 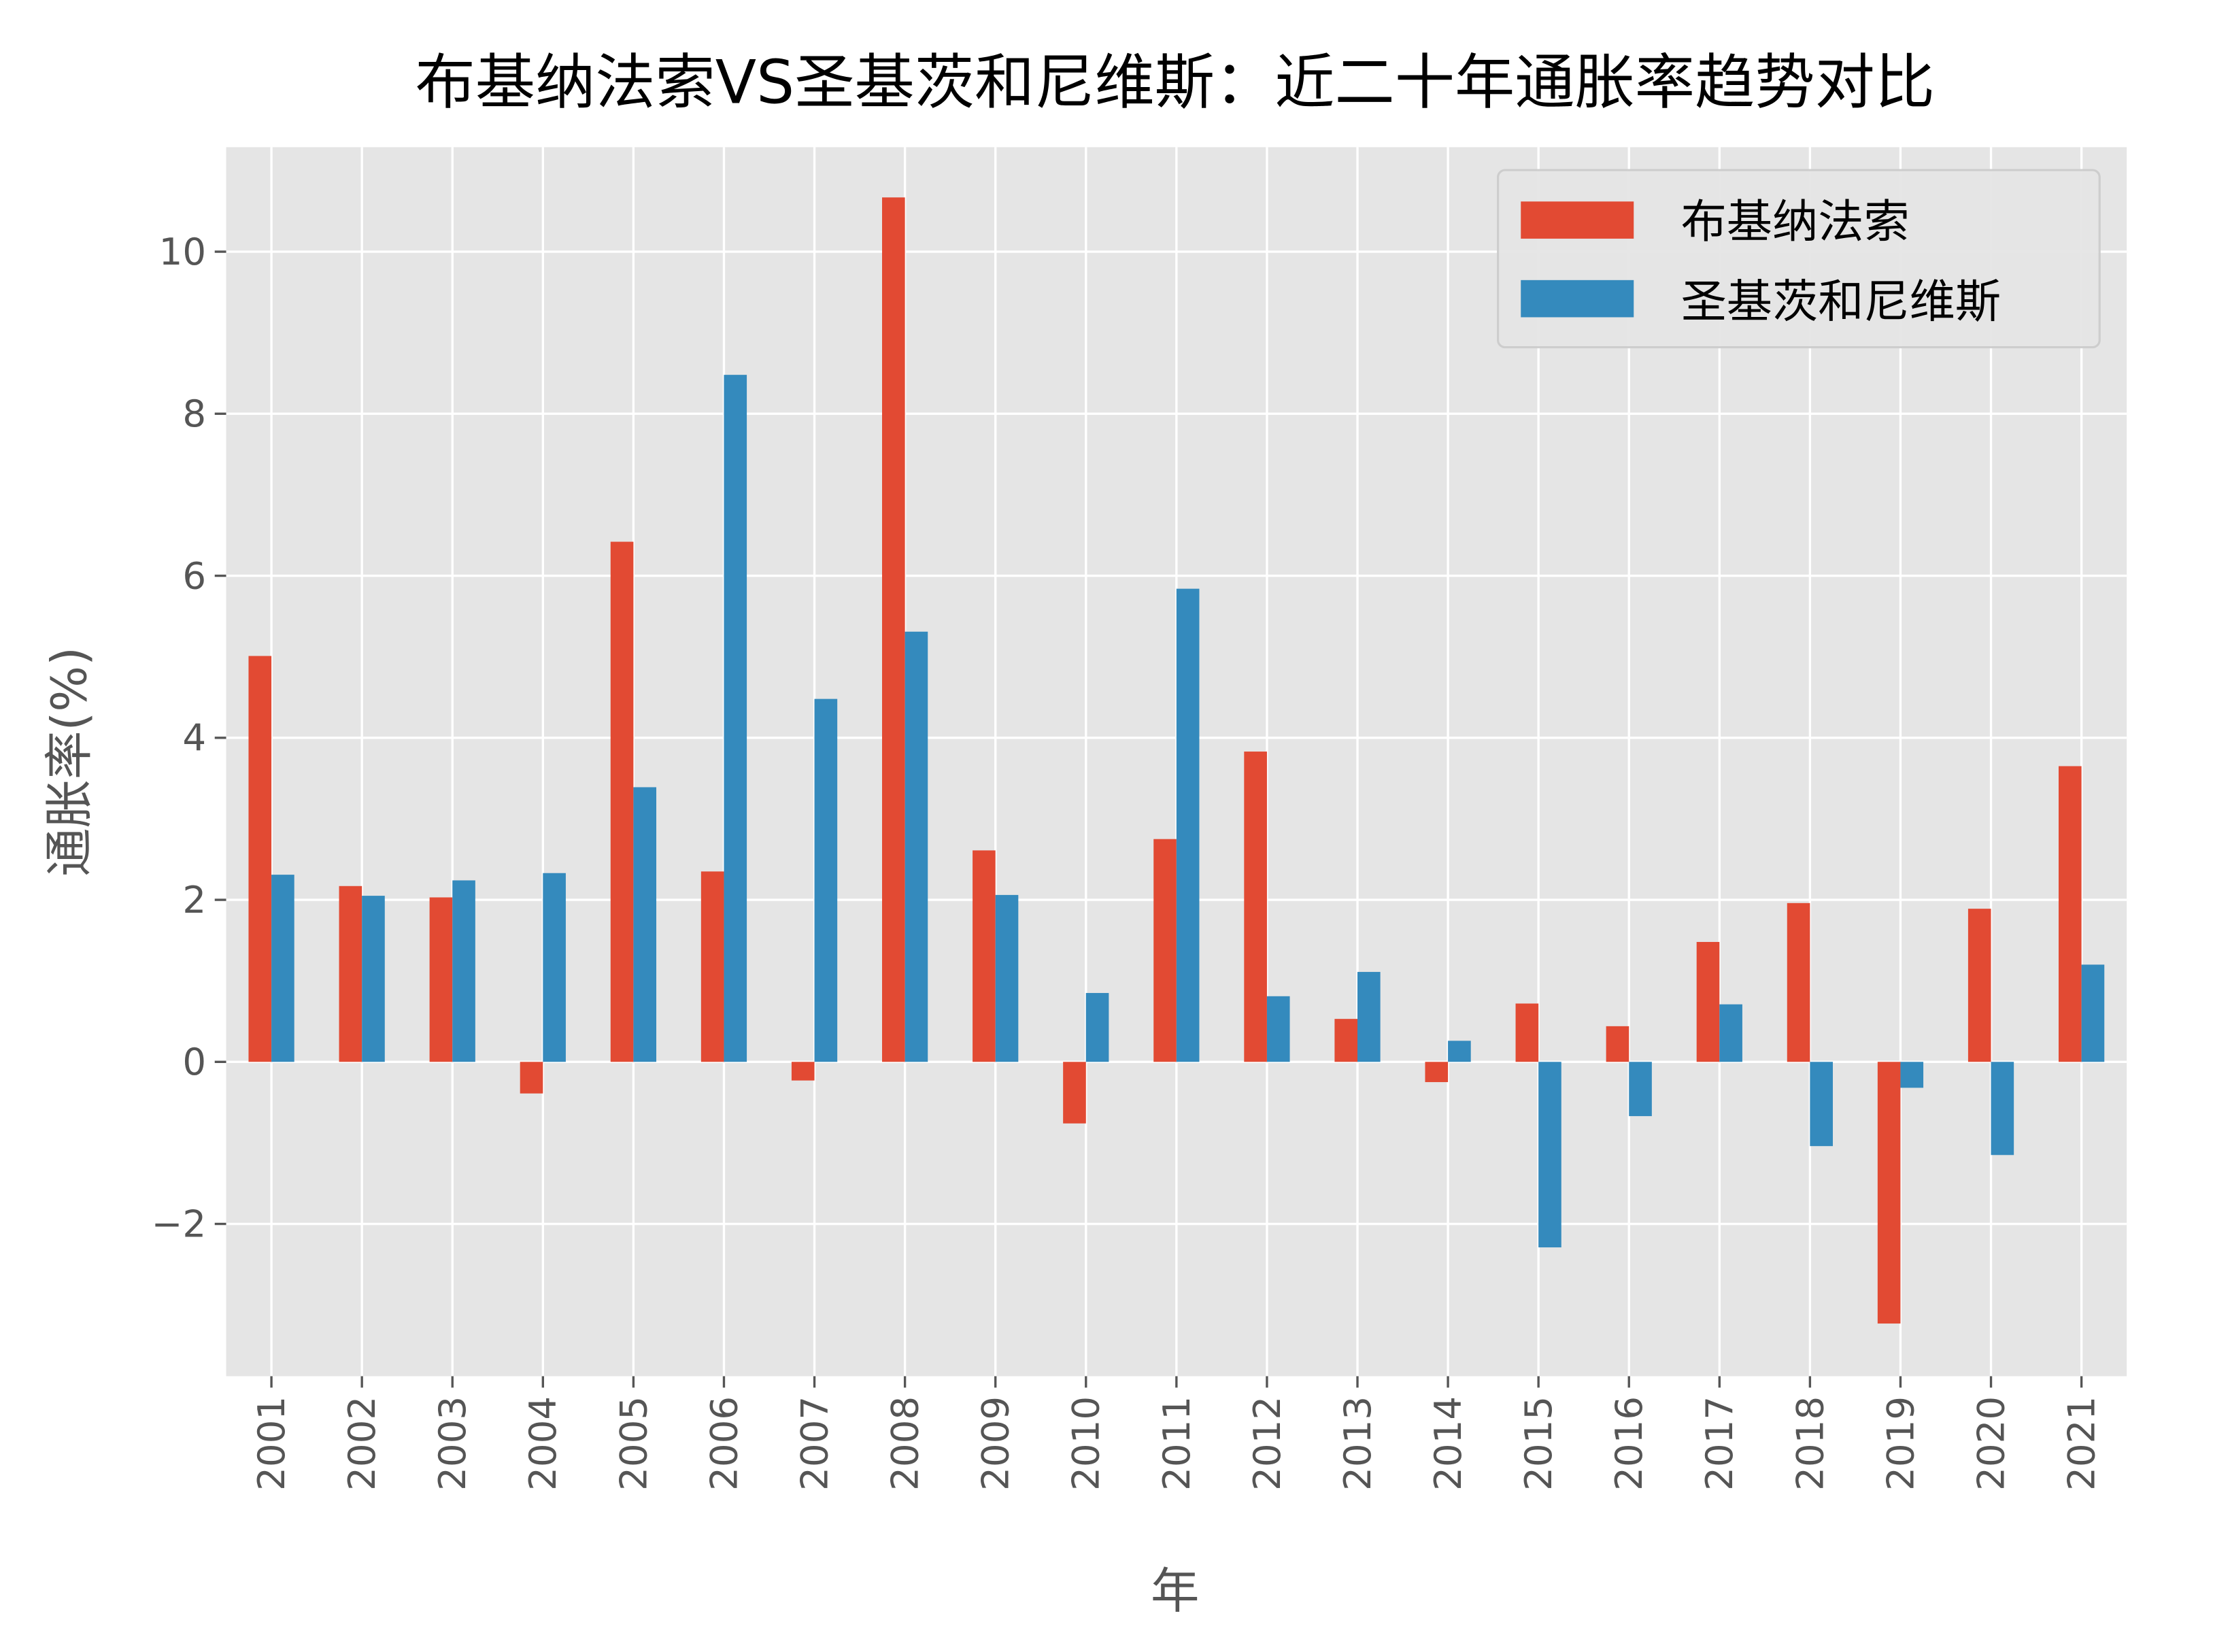 I want to click on x-tick-label: 2002, so click(x=362, y=1443).